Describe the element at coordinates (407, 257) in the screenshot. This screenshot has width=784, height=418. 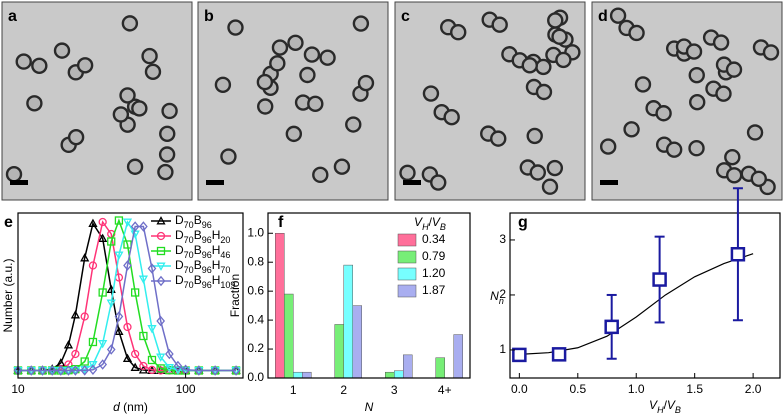
I see `legend-swatch` at that location.